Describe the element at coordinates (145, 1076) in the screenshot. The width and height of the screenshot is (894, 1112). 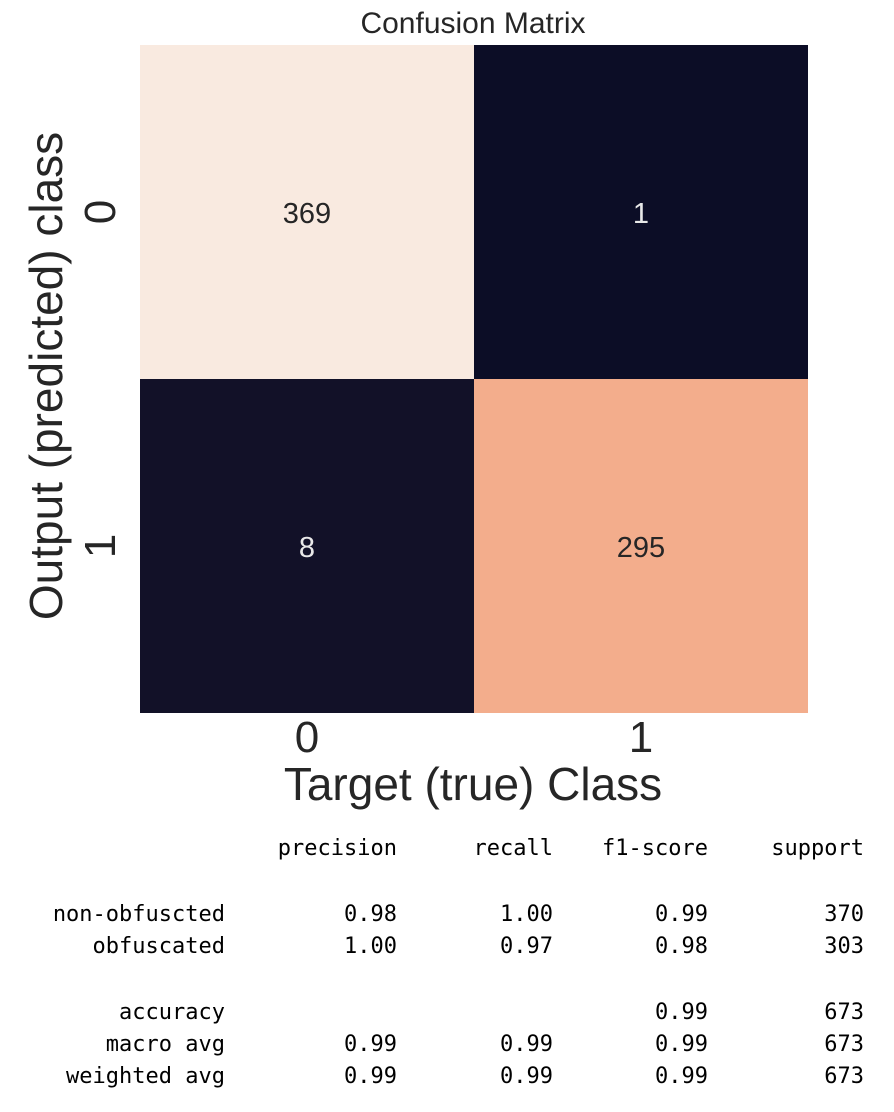
I see `report-row-label: weighted avg` at that location.